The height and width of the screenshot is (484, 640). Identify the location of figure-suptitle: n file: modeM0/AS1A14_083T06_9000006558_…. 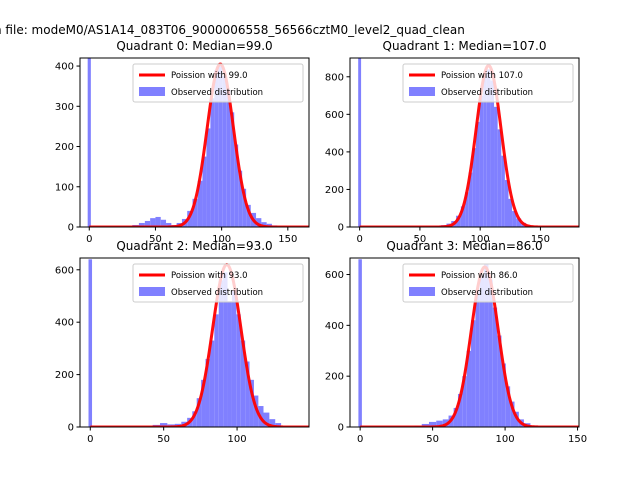
(232, 30).